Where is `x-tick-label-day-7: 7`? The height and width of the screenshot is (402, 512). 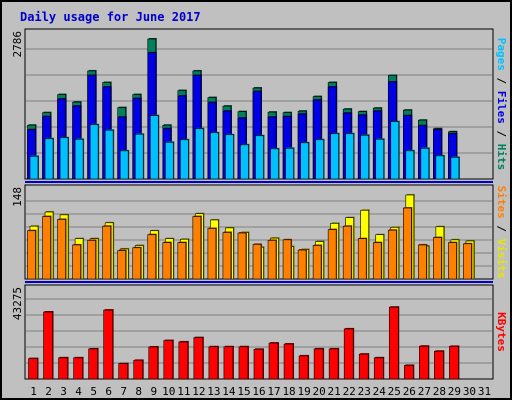
x-tick-label-day-7: 7 is located at coordinates (123, 391).